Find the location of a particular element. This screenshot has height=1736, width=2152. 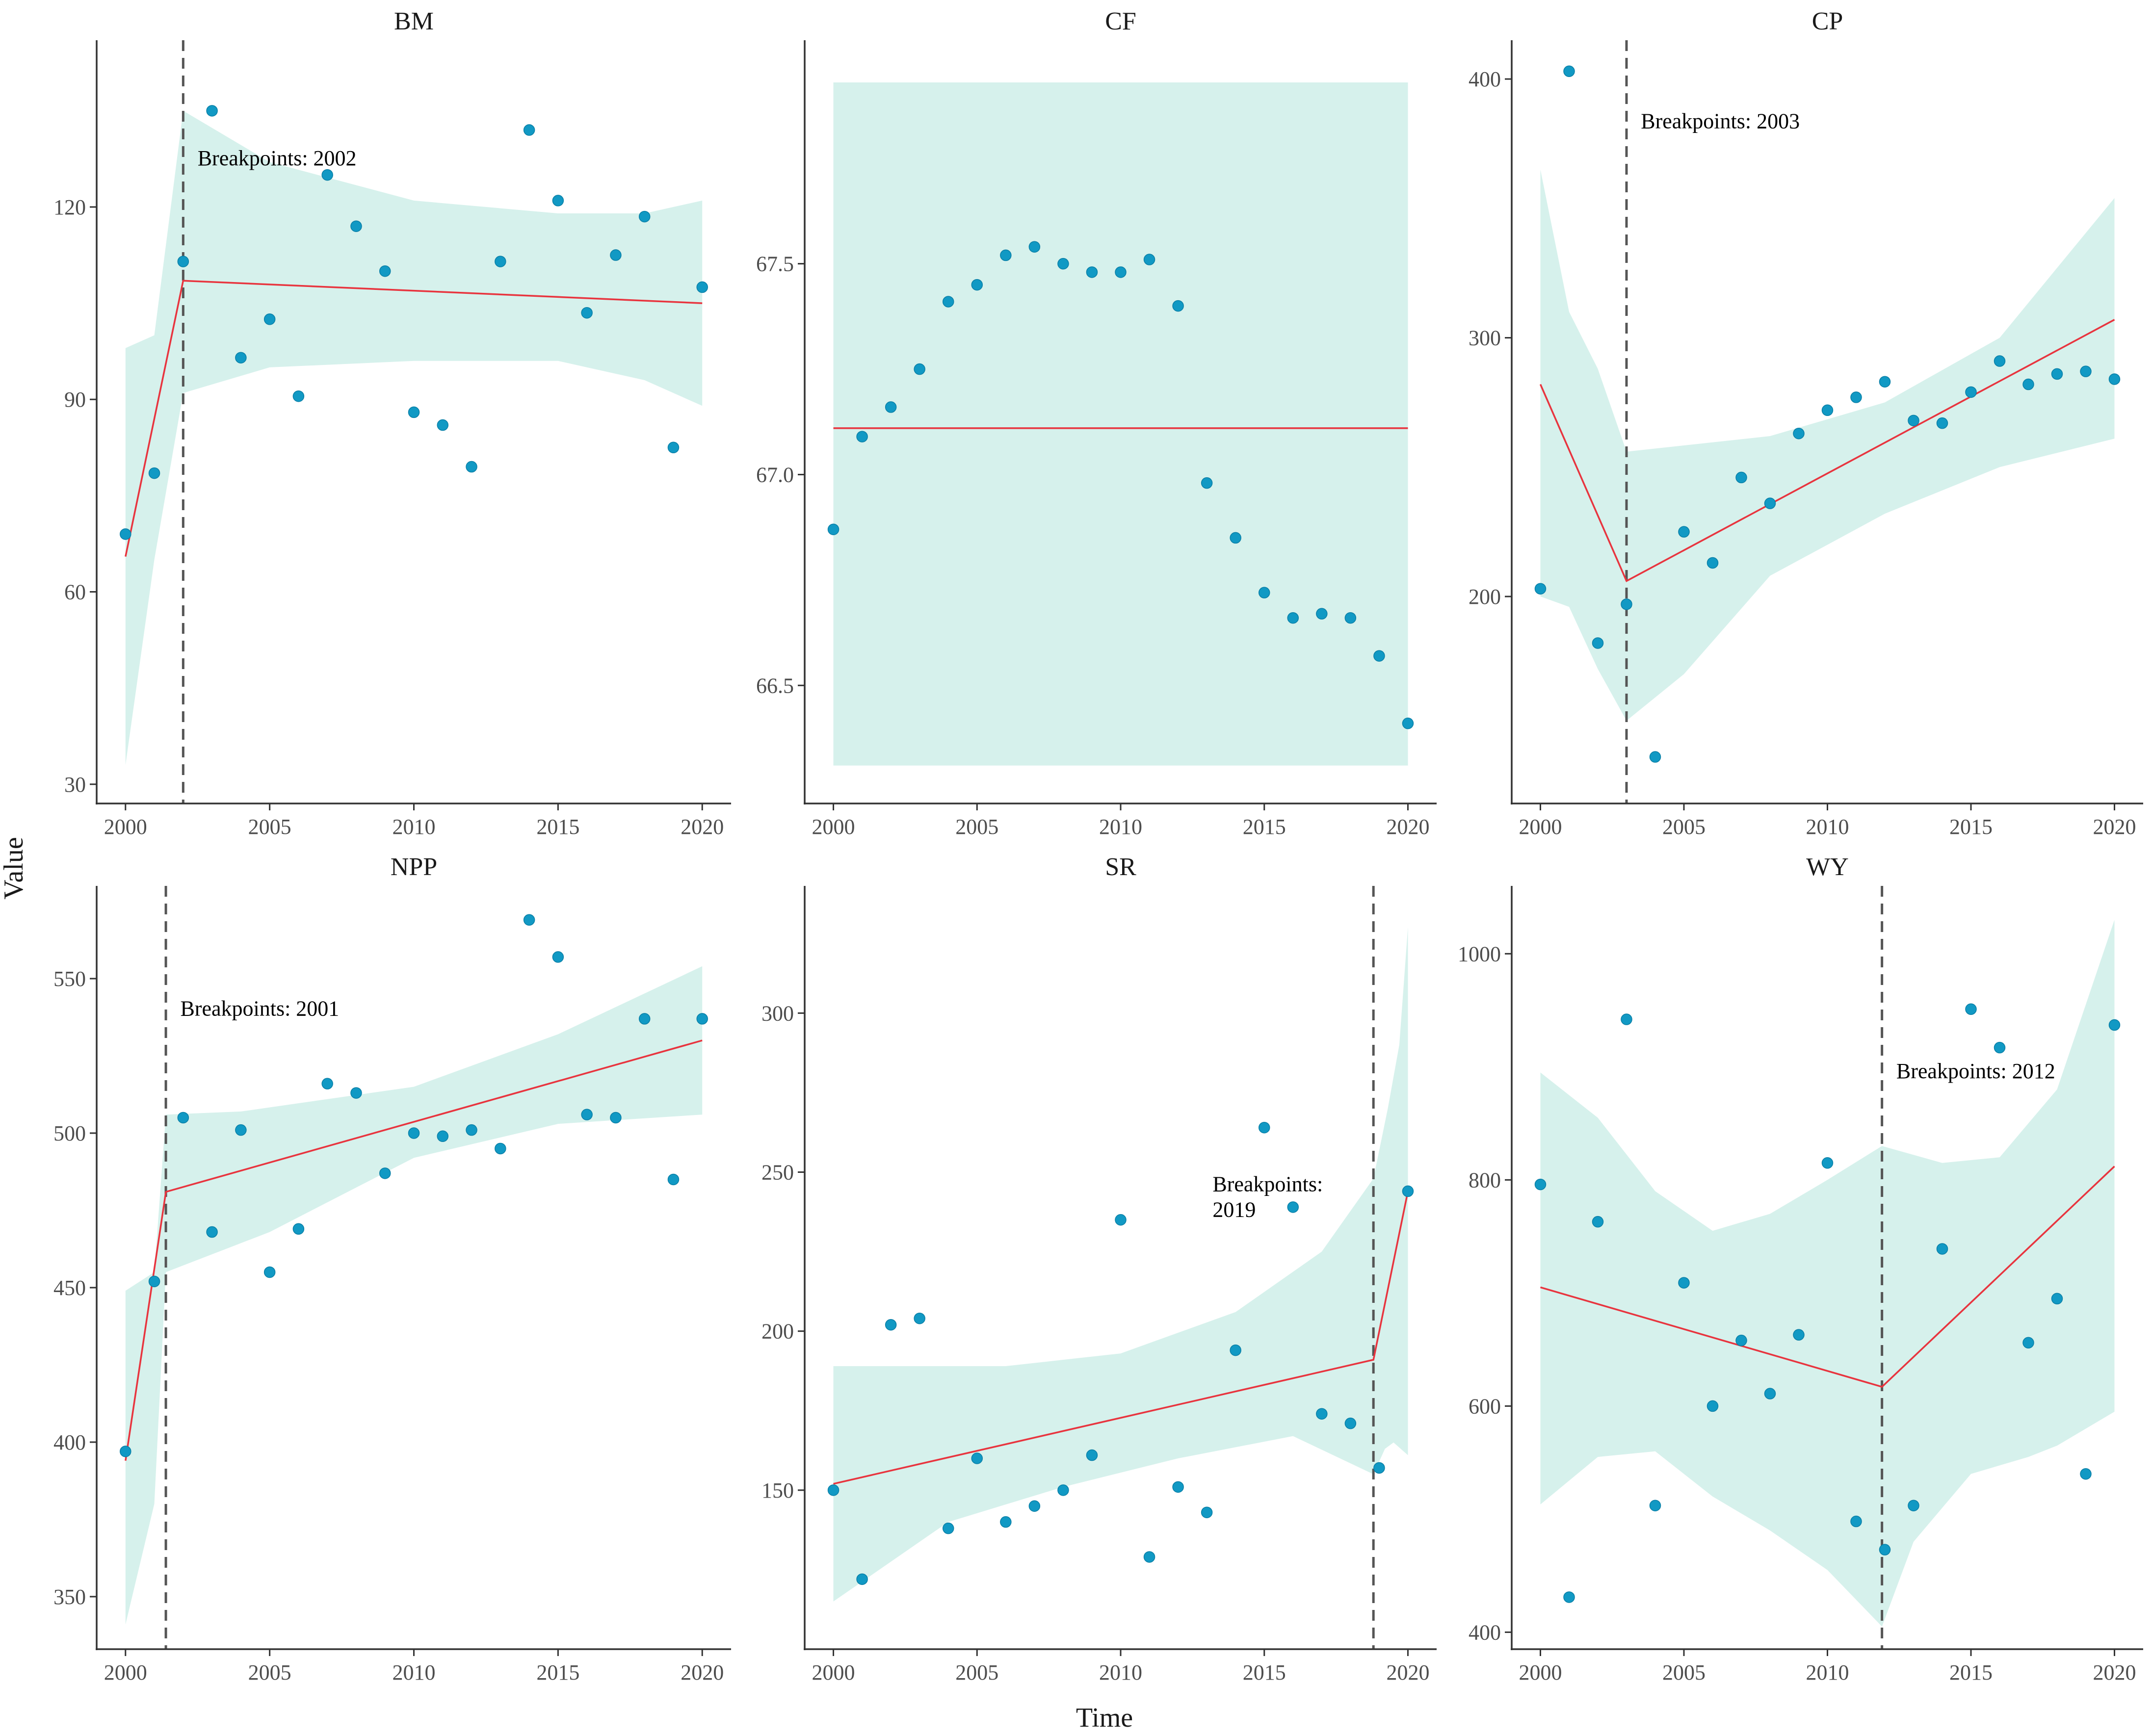

breakpoint-label-line: Breakpoints: 2002 is located at coordinates (277, 158).